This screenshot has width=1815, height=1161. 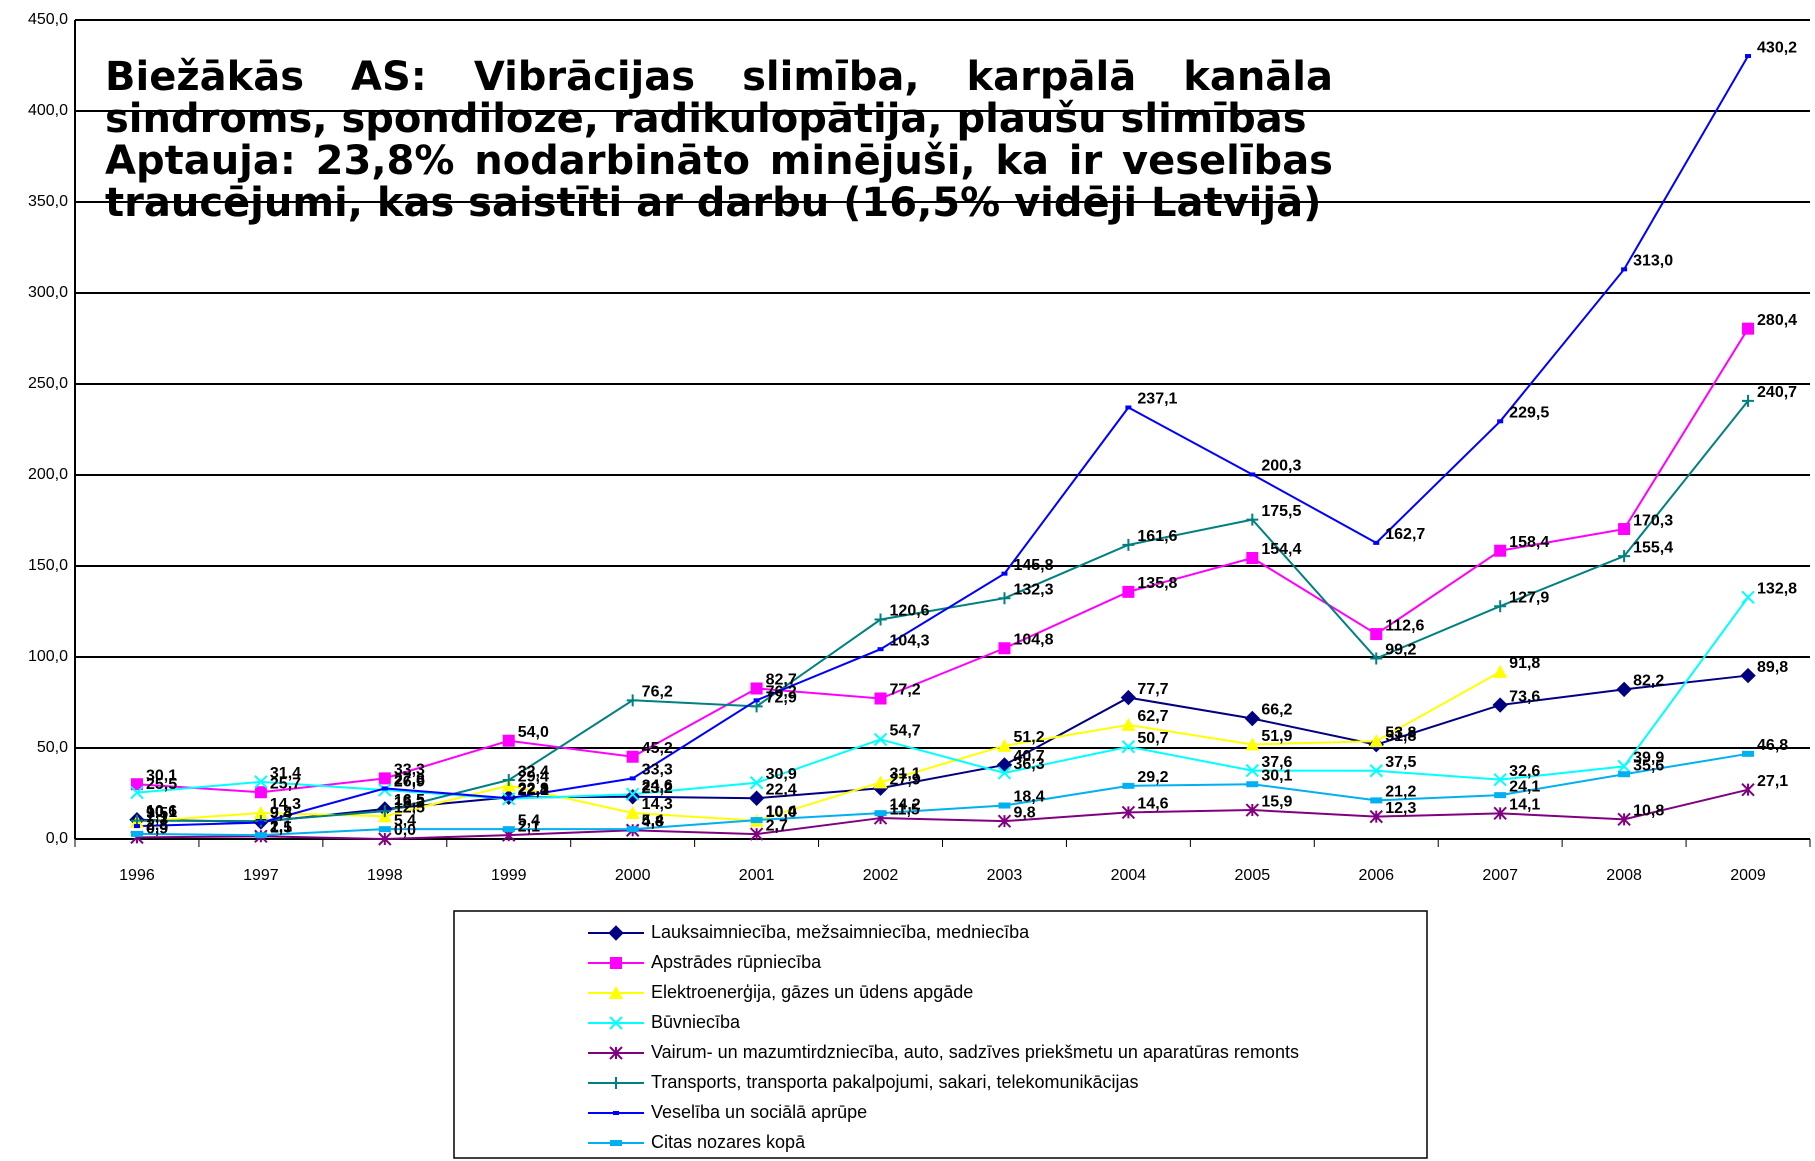 What do you see at coordinates (1648, 811) in the screenshot?
I see `data-label: 10,8` at bounding box center [1648, 811].